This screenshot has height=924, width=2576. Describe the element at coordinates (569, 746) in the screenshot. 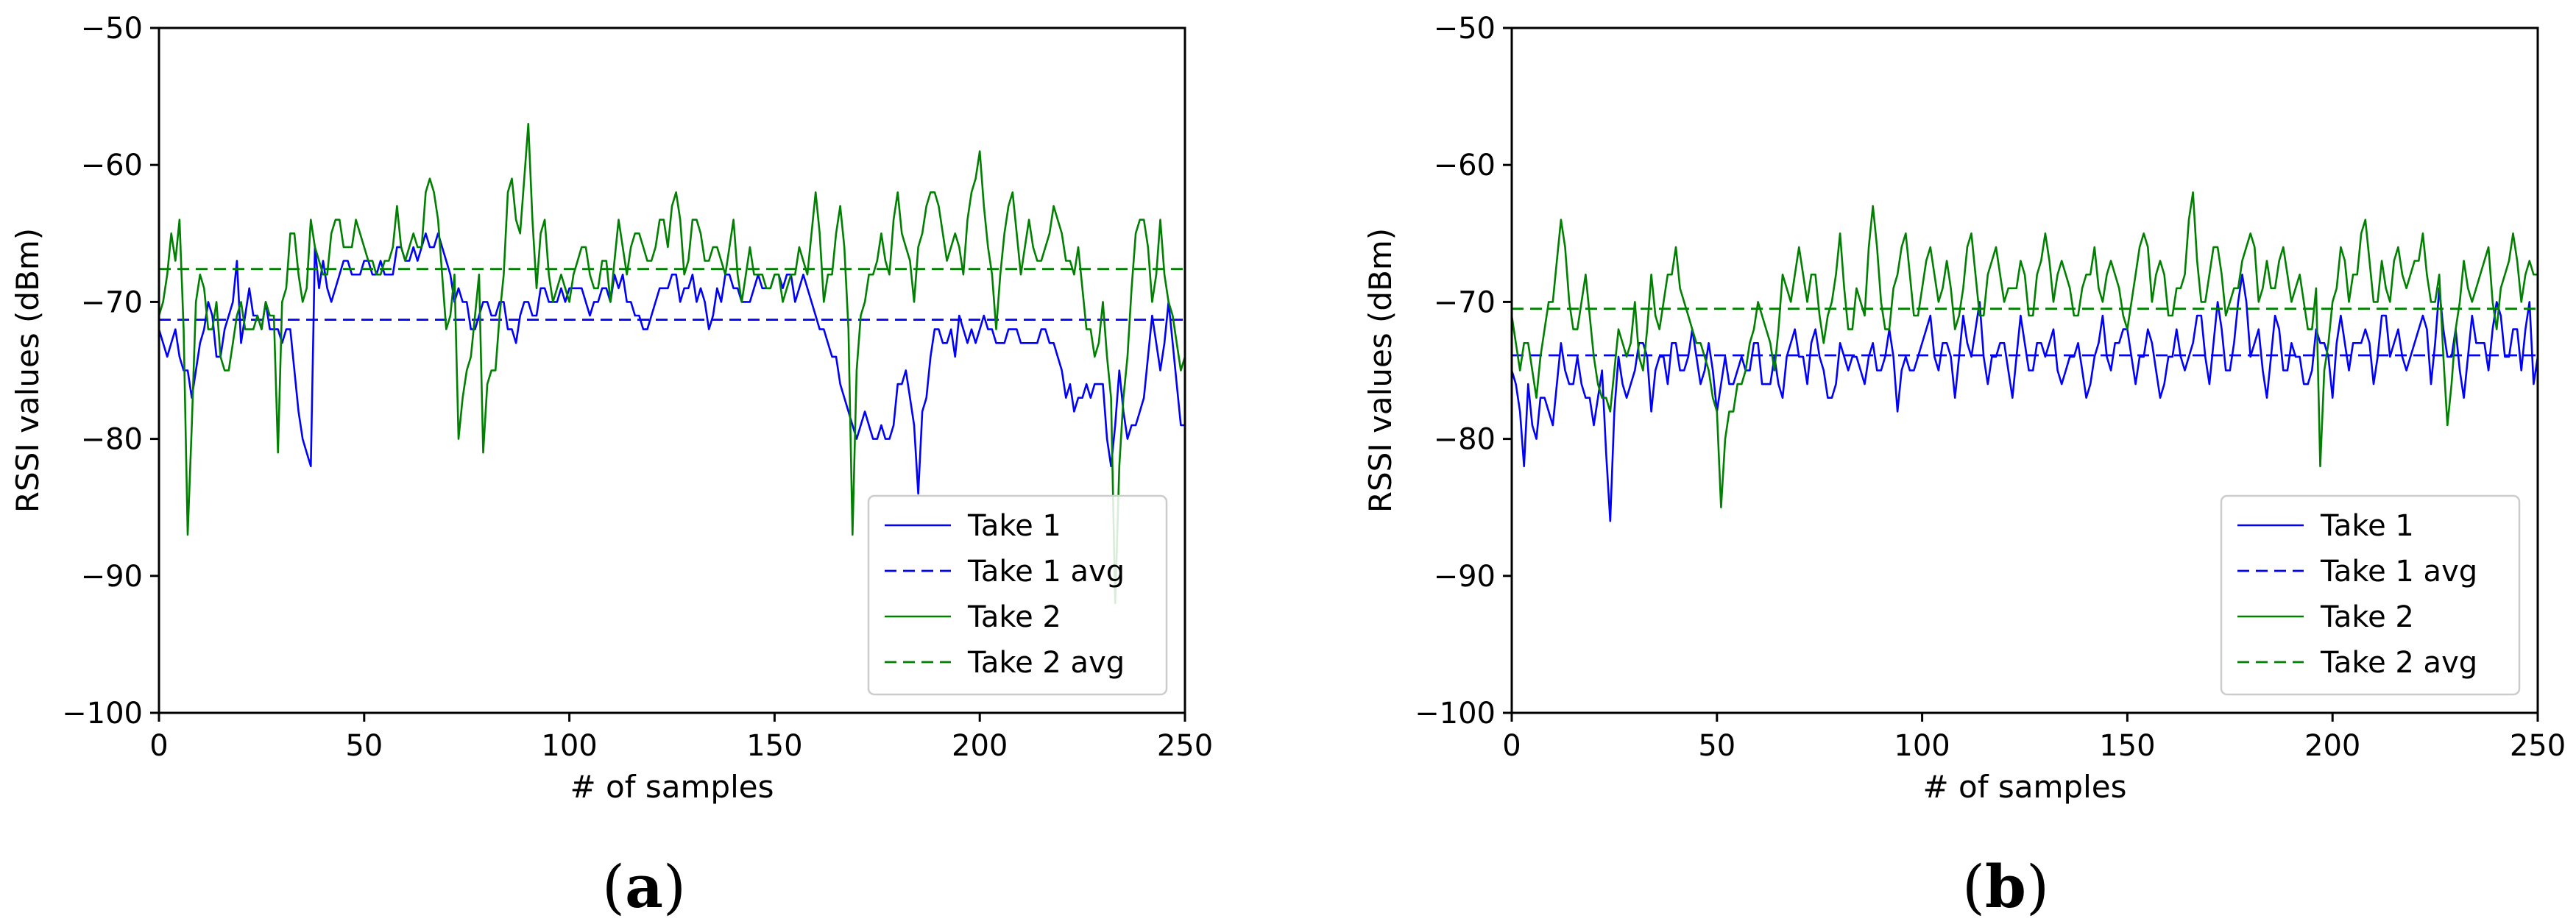

I see `a-x-tick-label: 100` at that location.